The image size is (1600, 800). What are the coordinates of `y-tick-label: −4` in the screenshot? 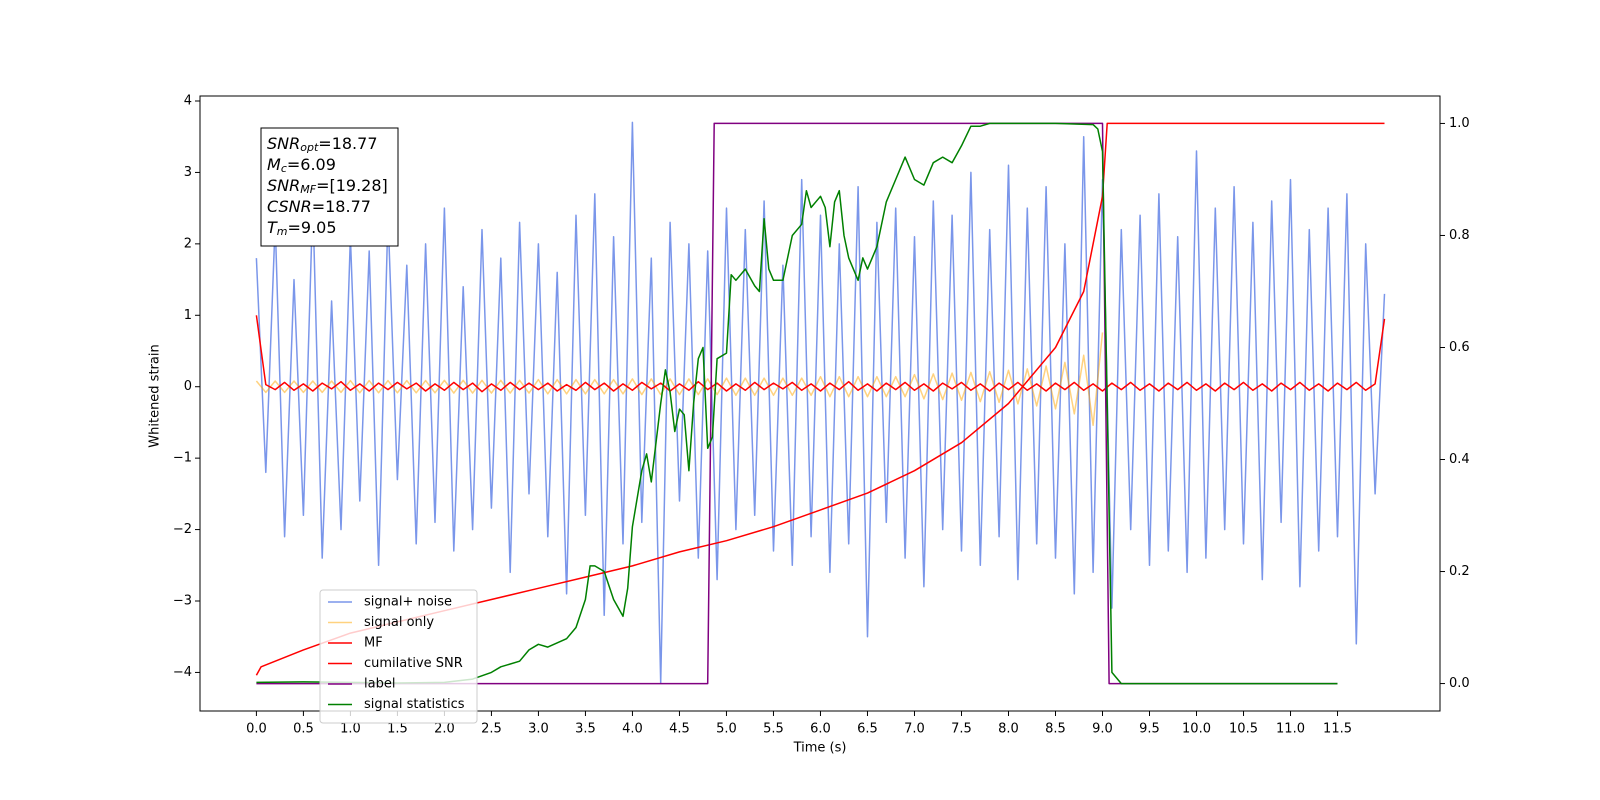 It's located at (182, 672).